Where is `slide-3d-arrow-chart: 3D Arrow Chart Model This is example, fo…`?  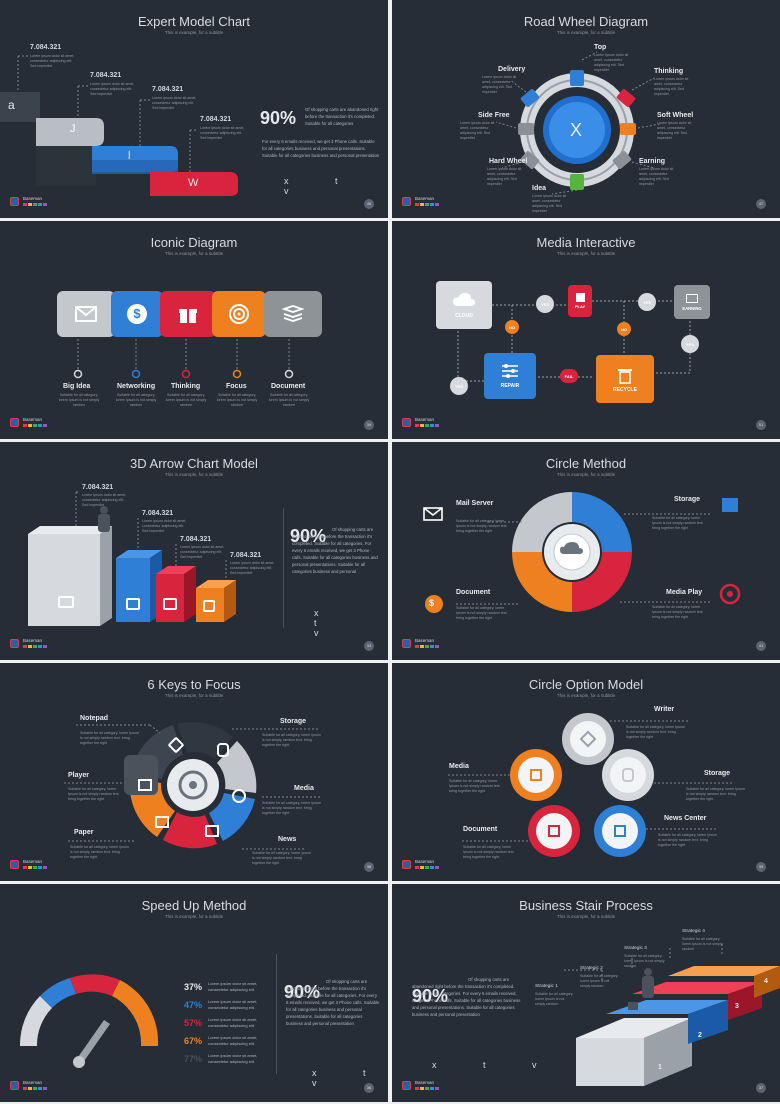 slide-3d-arrow-chart: 3D Arrow Chart Model This is example, fo… is located at coordinates (194, 551).